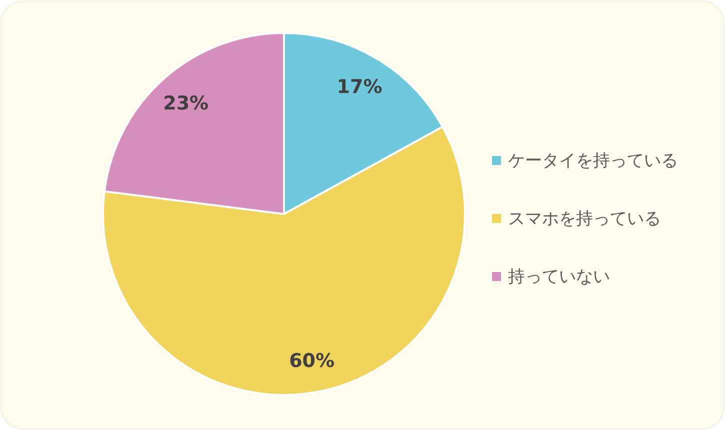  I want to click on legend-label: ケータイを持っている, so click(593, 161).